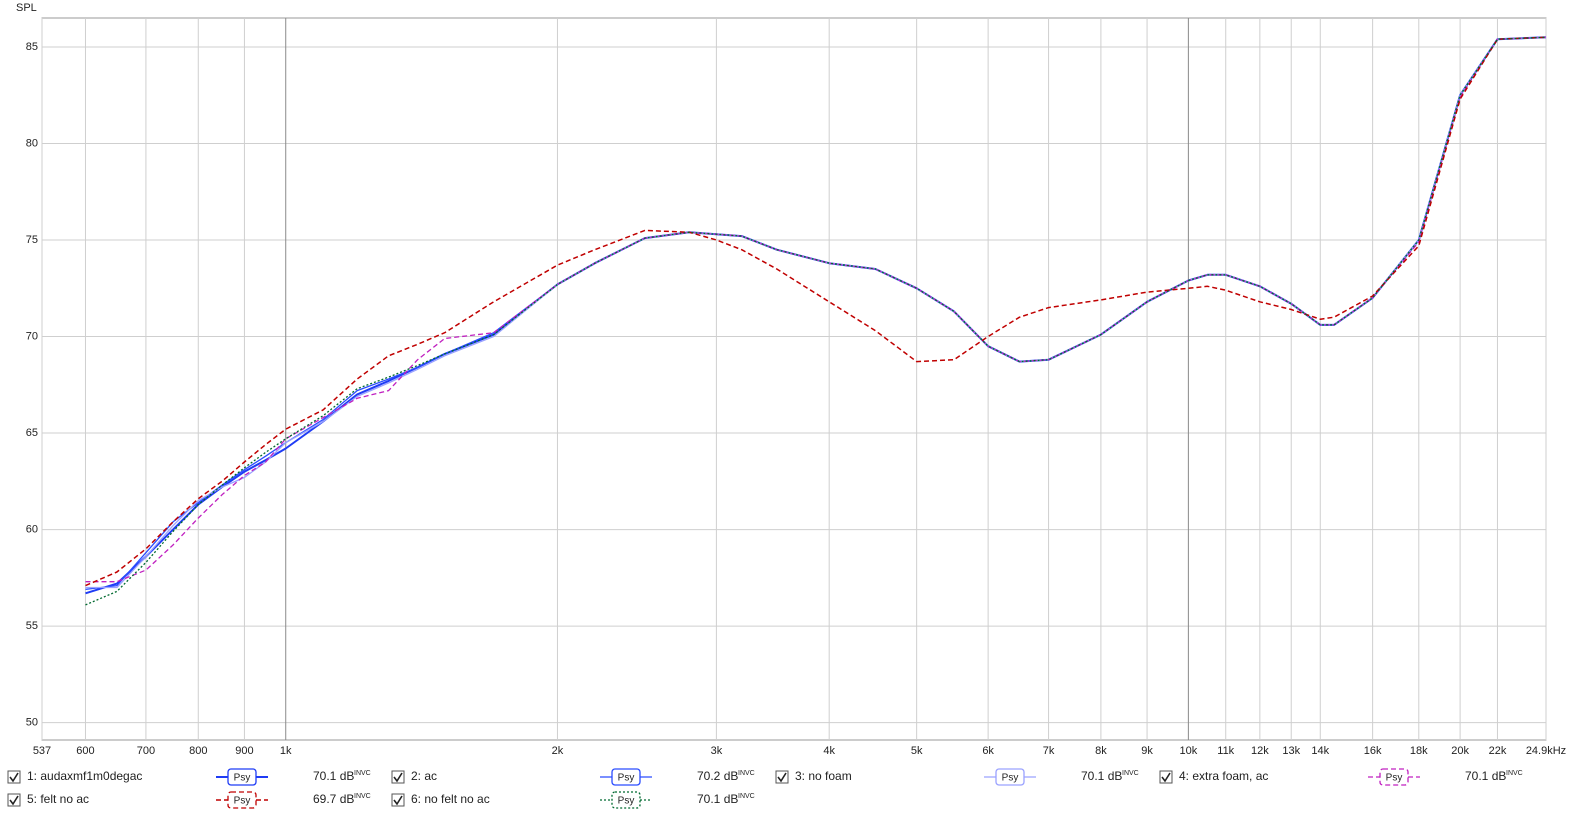  What do you see at coordinates (917, 751) in the screenshot?
I see `x-tick-label: 5k` at bounding box center [917, 751].